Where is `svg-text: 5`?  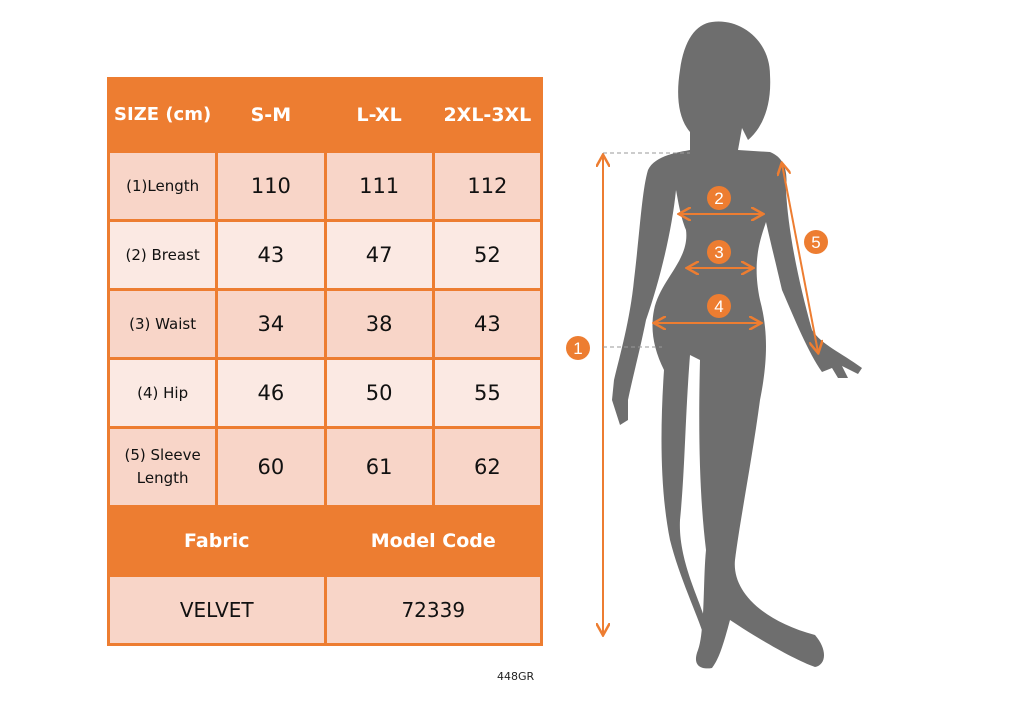 svg-text: 5 is located at coordinates (815, 242).